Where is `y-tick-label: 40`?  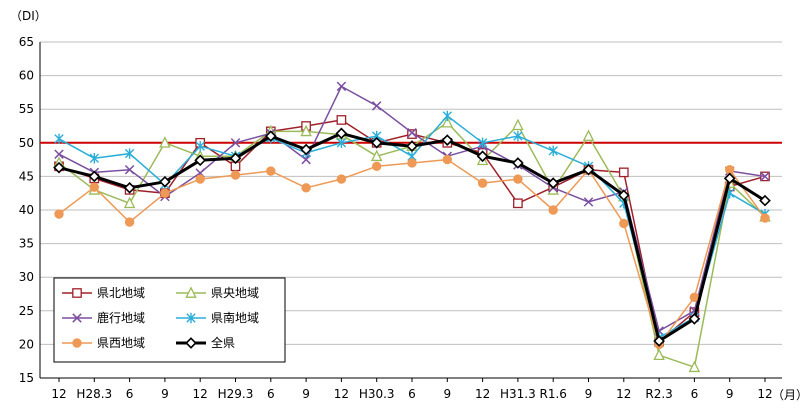
y-tick-label: 40 is located at coordinates (26, 210).